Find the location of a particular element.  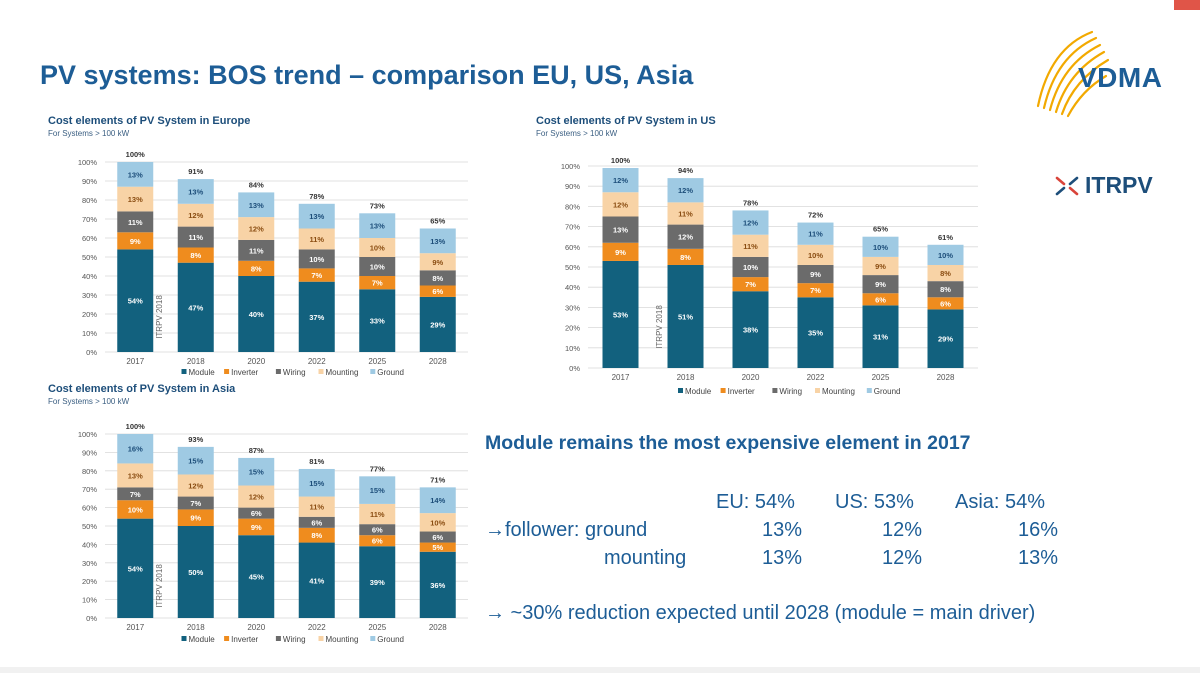

y-tick-label: 40% is located at coordinates (572, 287).